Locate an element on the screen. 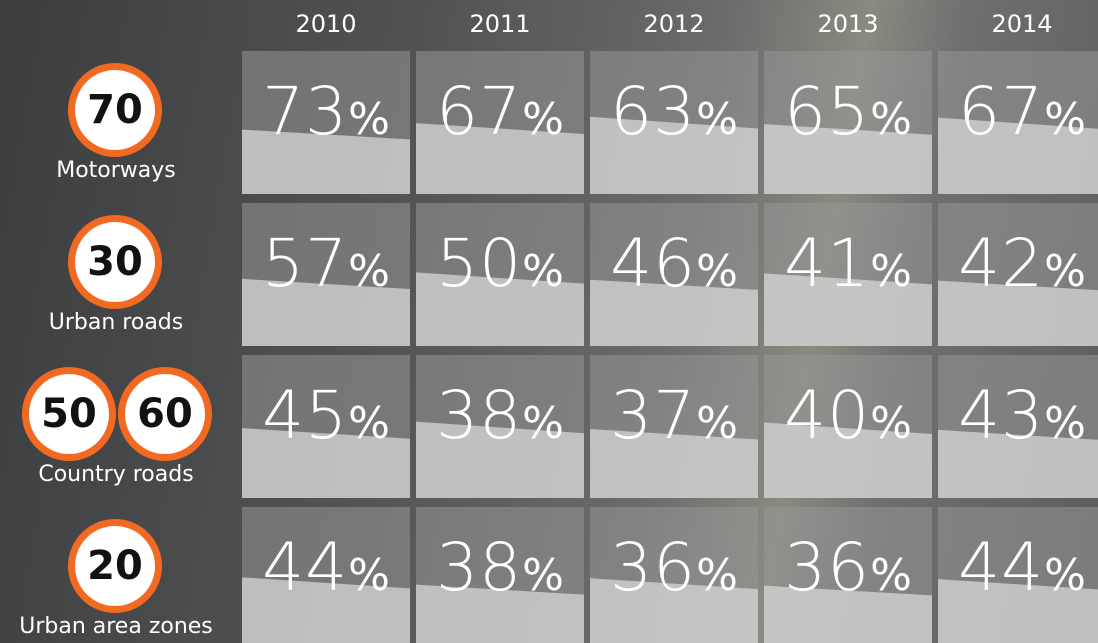 This screenshot has height=643, width=1098. table-cell: 41% is located at coordinates (848, 274).